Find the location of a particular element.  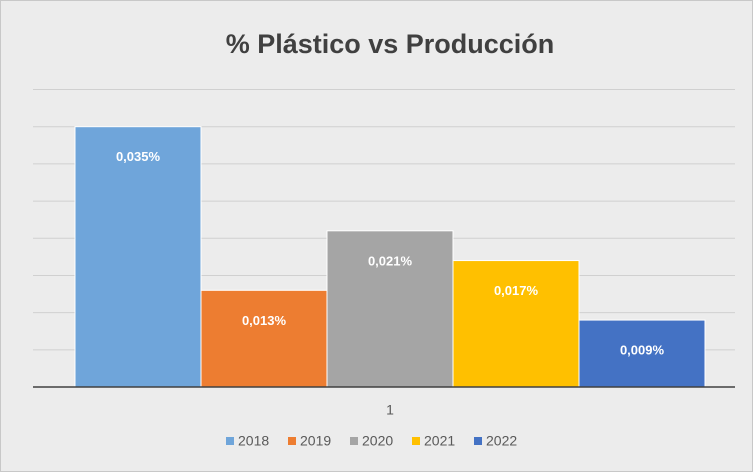

chart-title: % Plástico vs Producción is located at coordinates (390, 44).